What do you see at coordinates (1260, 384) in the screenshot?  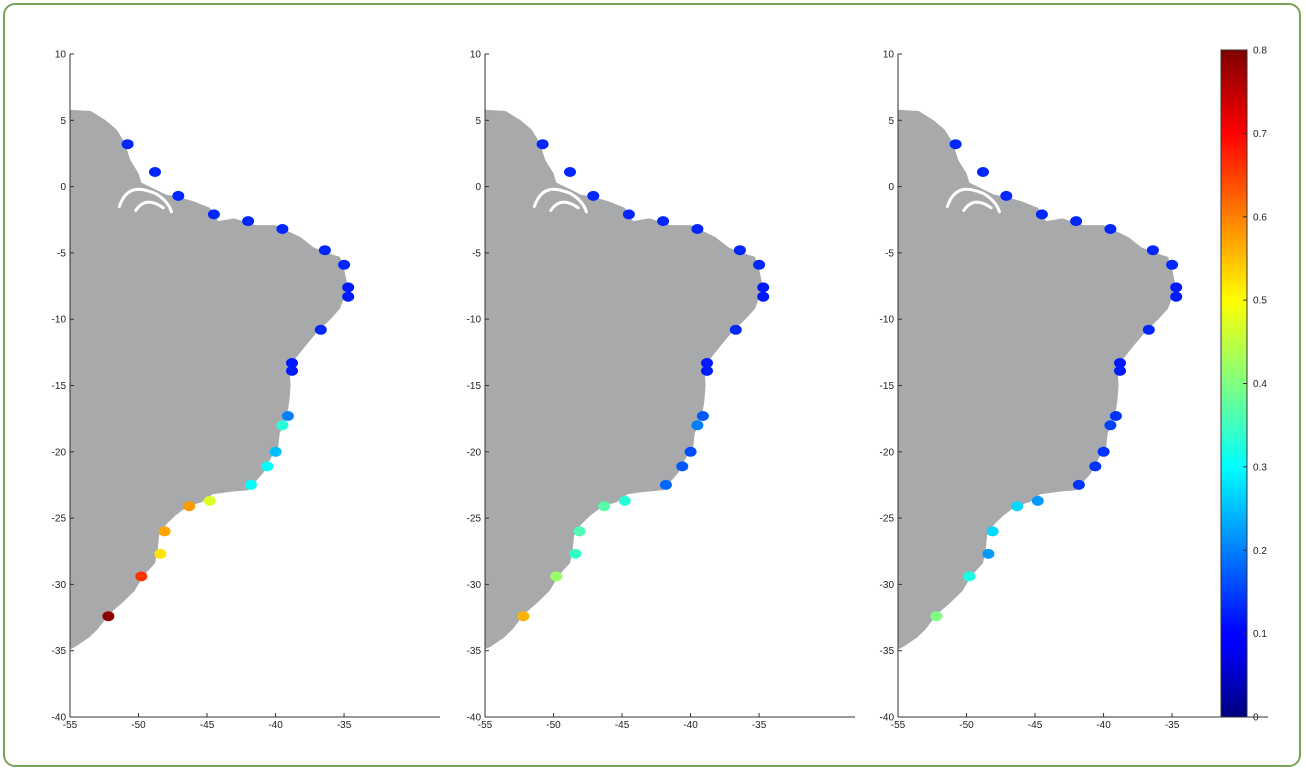 I see `colorbar-tick-label: 0.4` at bounding box center [1260, 384].